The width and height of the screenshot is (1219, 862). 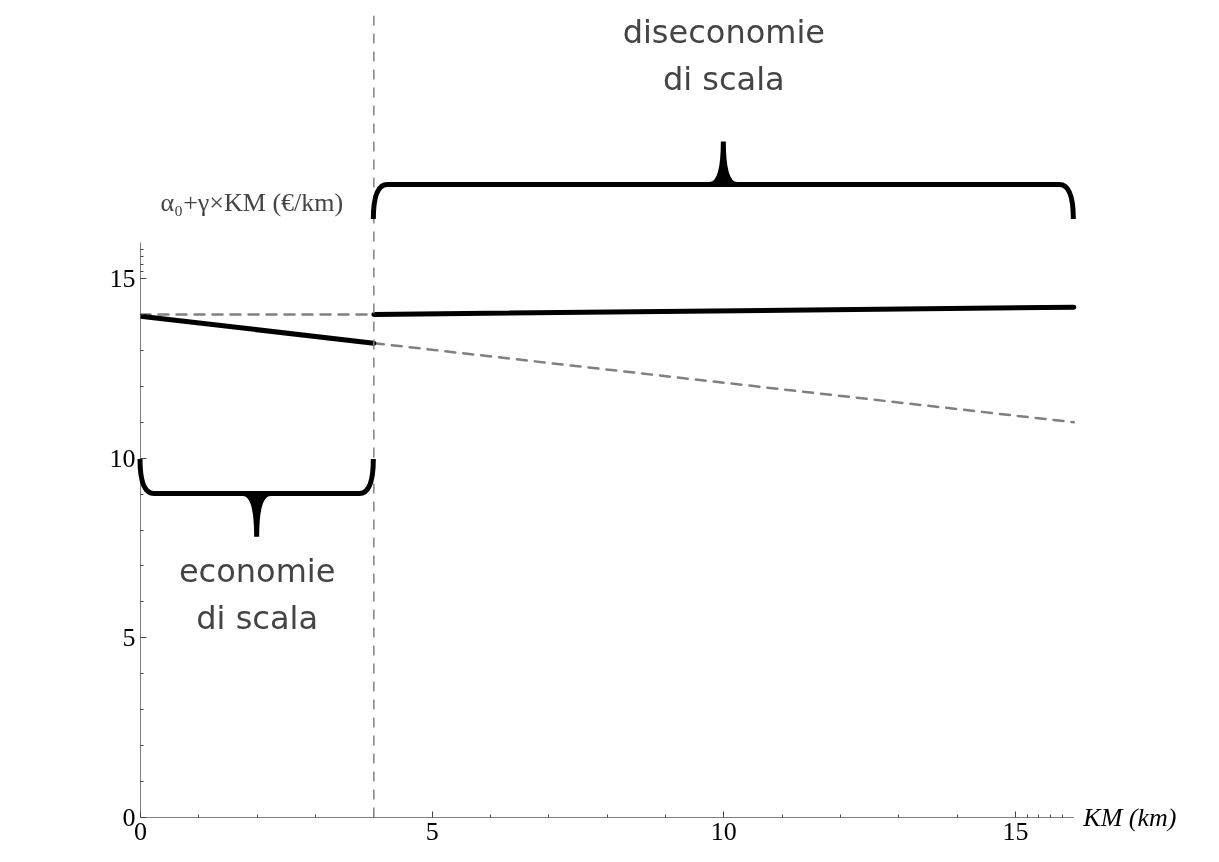 I want to click on y-tick-label: 5, so click(x=129, y=638).